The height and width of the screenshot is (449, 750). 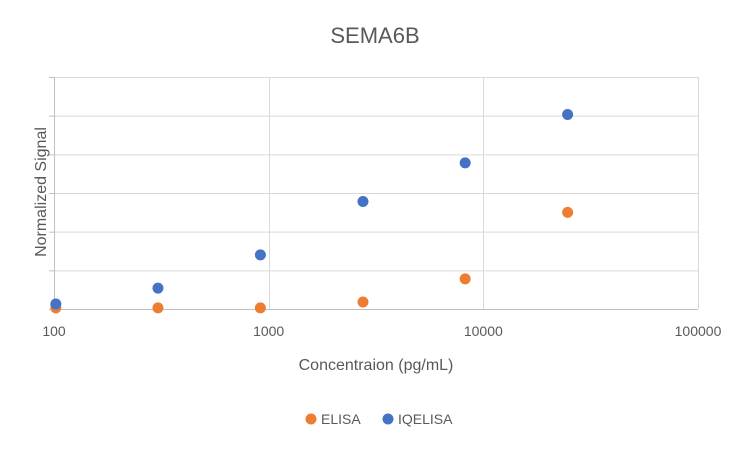 I want to click on x-tick-labels: 100 1000 10000 100000, so click(x=381, y=331).